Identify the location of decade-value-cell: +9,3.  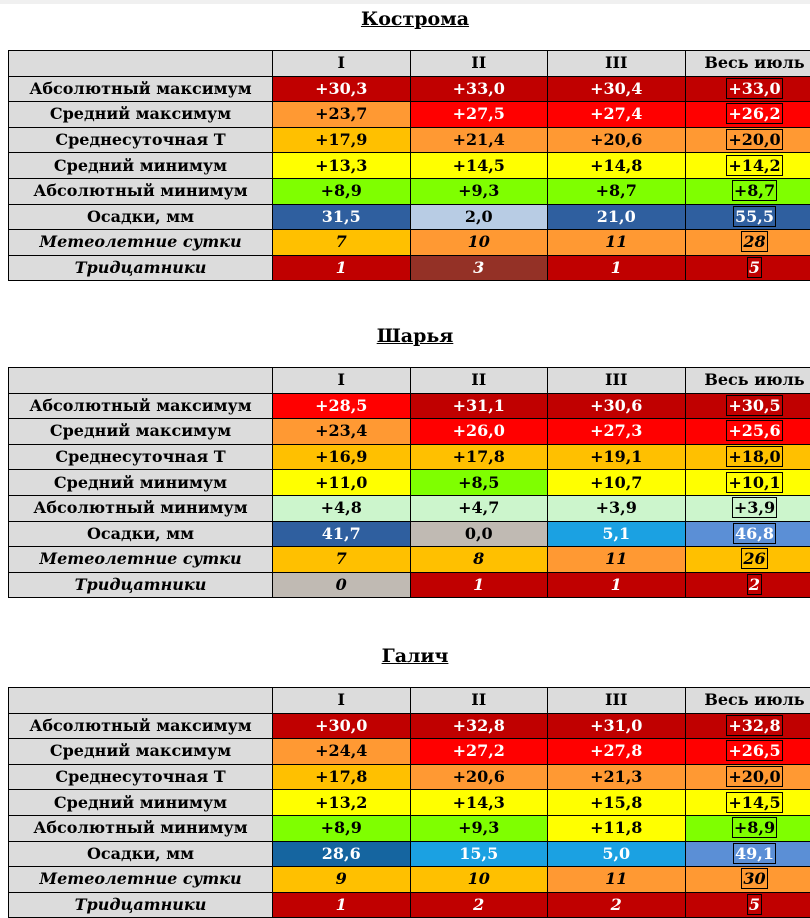
(479, 828).